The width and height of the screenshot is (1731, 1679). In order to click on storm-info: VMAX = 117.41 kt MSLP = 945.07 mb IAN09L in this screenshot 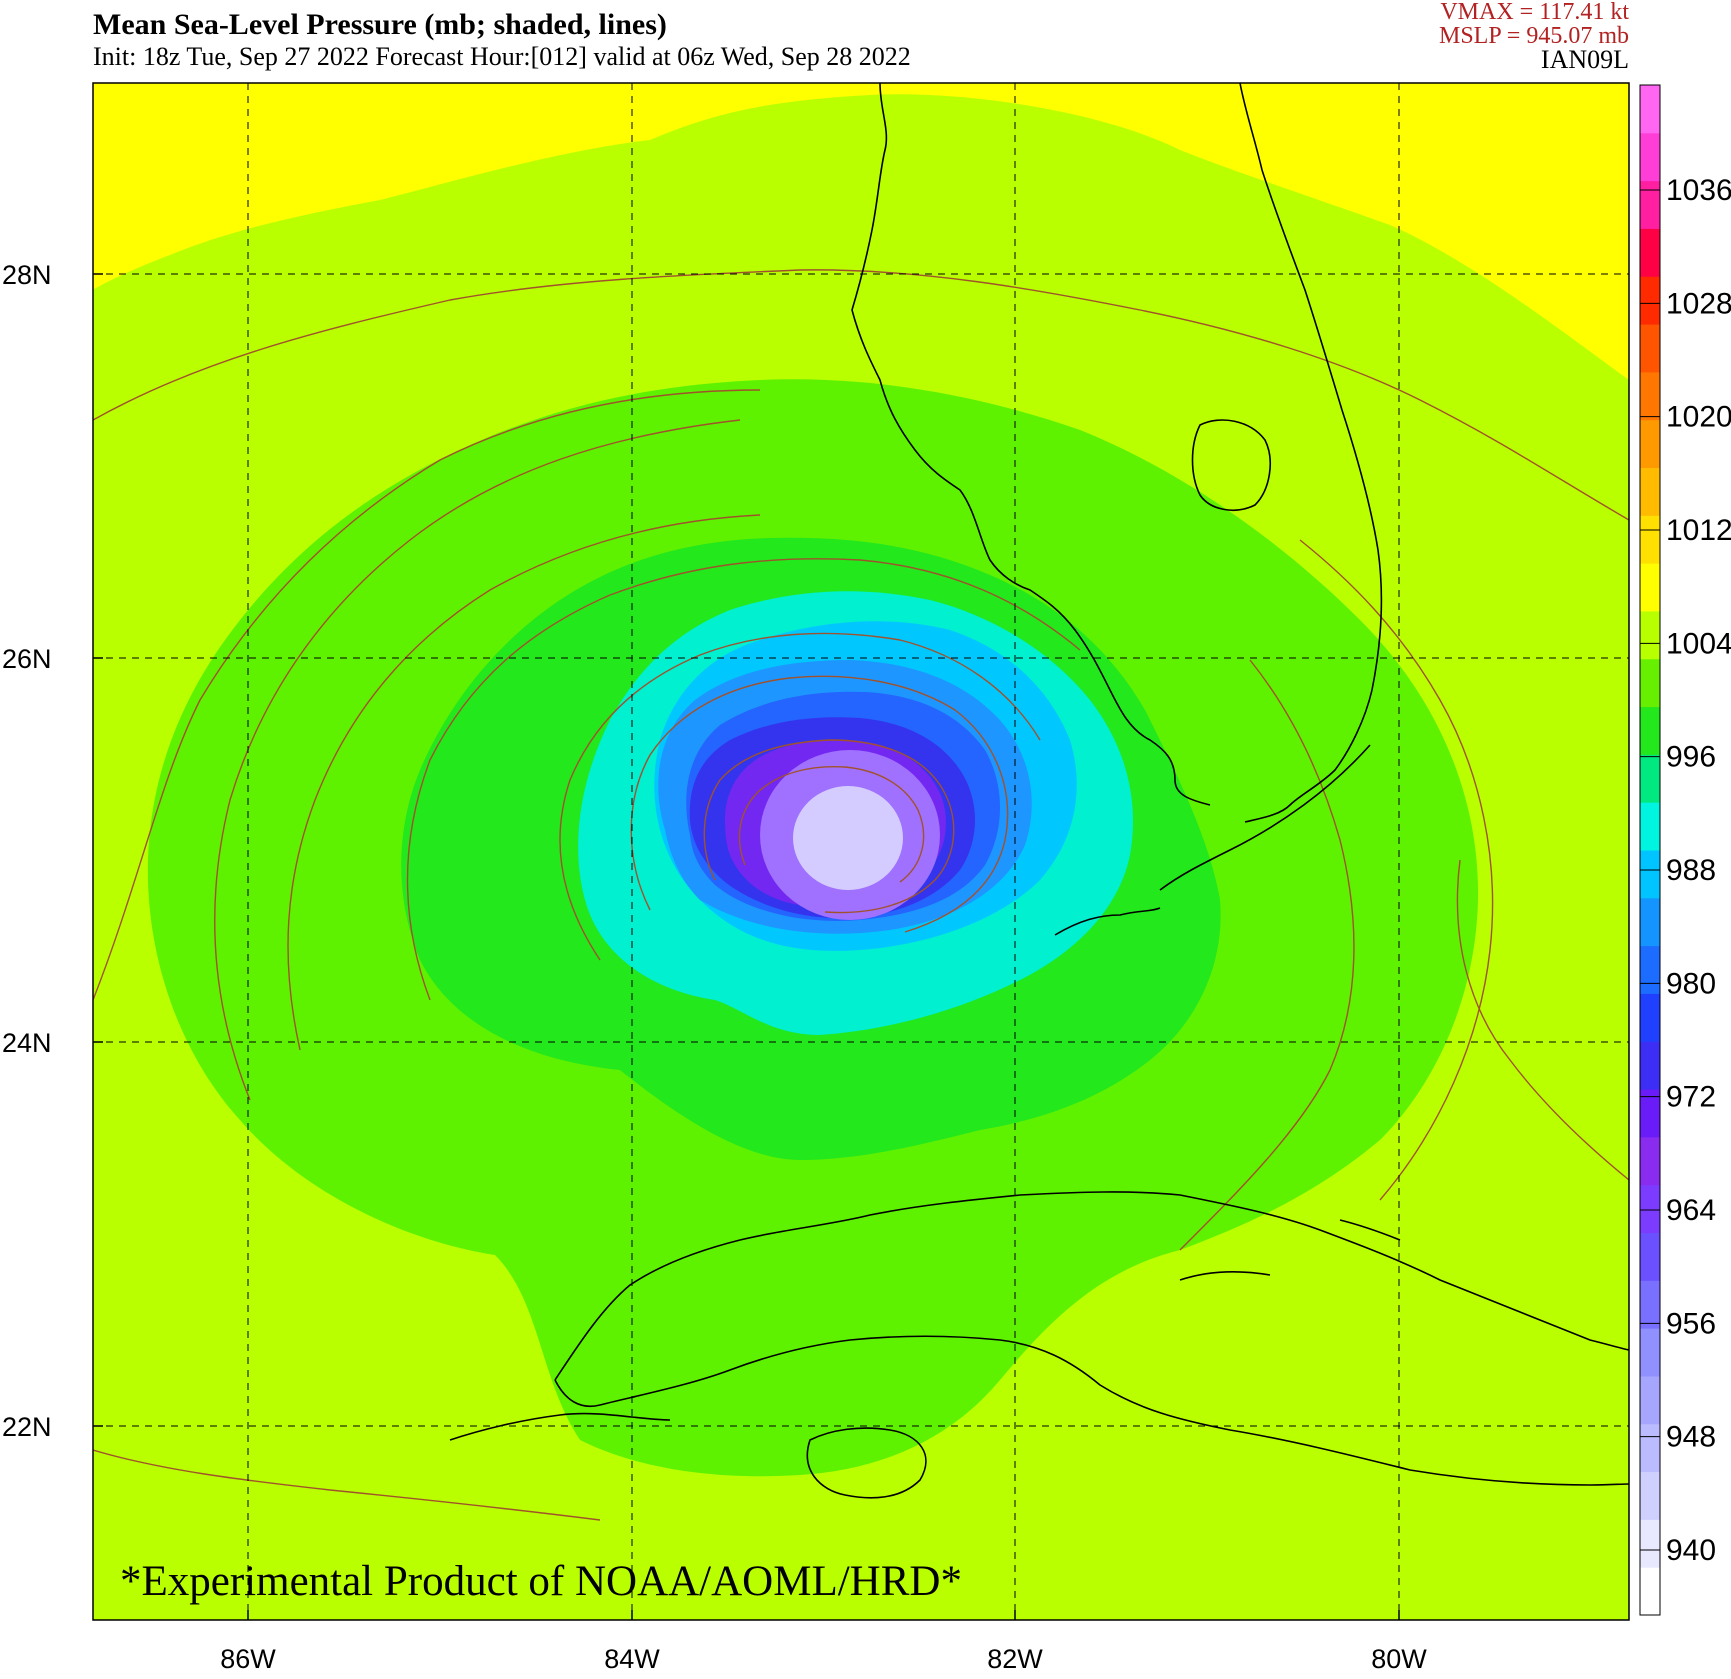, I will do `click(1533, 37)`.